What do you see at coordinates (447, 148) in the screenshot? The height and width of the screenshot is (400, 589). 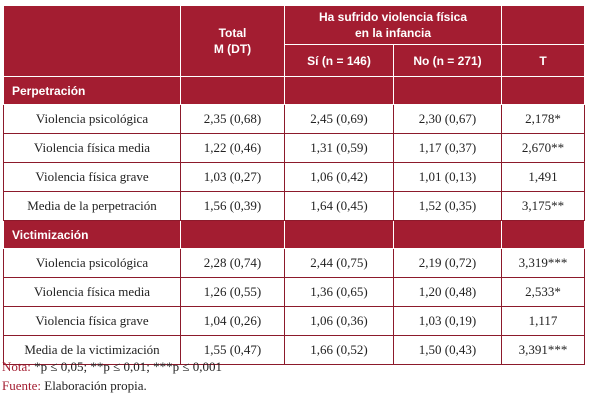 I see `cell-no: 1,17 (0,37)` at bounding box center [447, 148].